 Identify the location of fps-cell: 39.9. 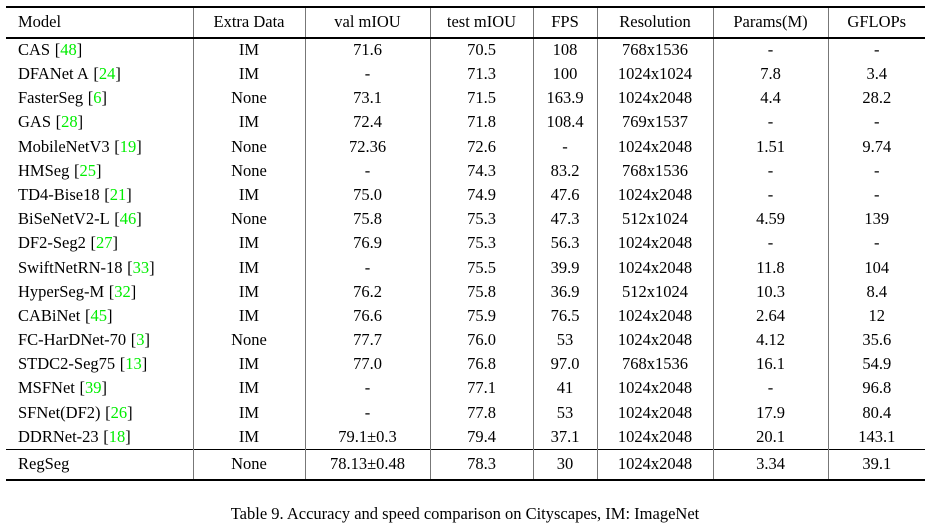
(564, 267).